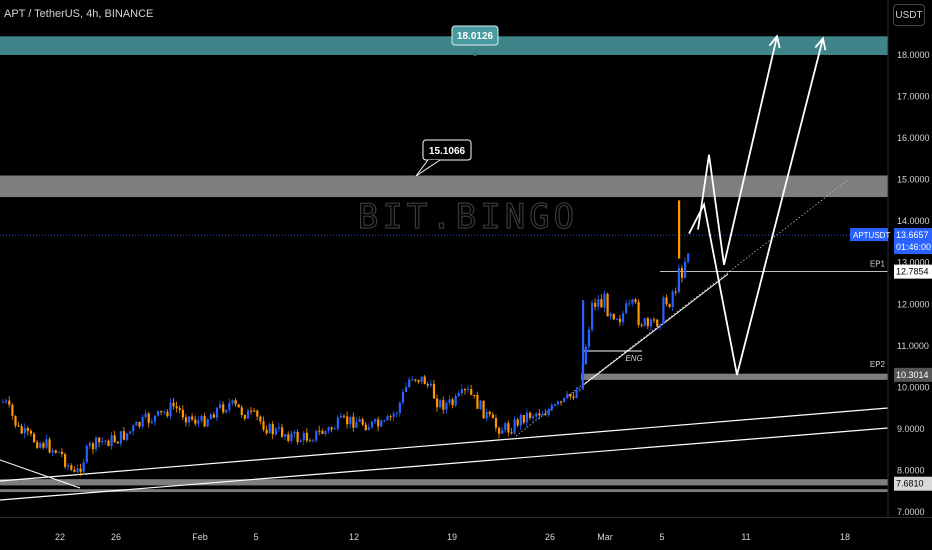  Describe the element at coordinates (911, 512) in the screenshot. I see `y-tick-label: 7.0000` at that location.